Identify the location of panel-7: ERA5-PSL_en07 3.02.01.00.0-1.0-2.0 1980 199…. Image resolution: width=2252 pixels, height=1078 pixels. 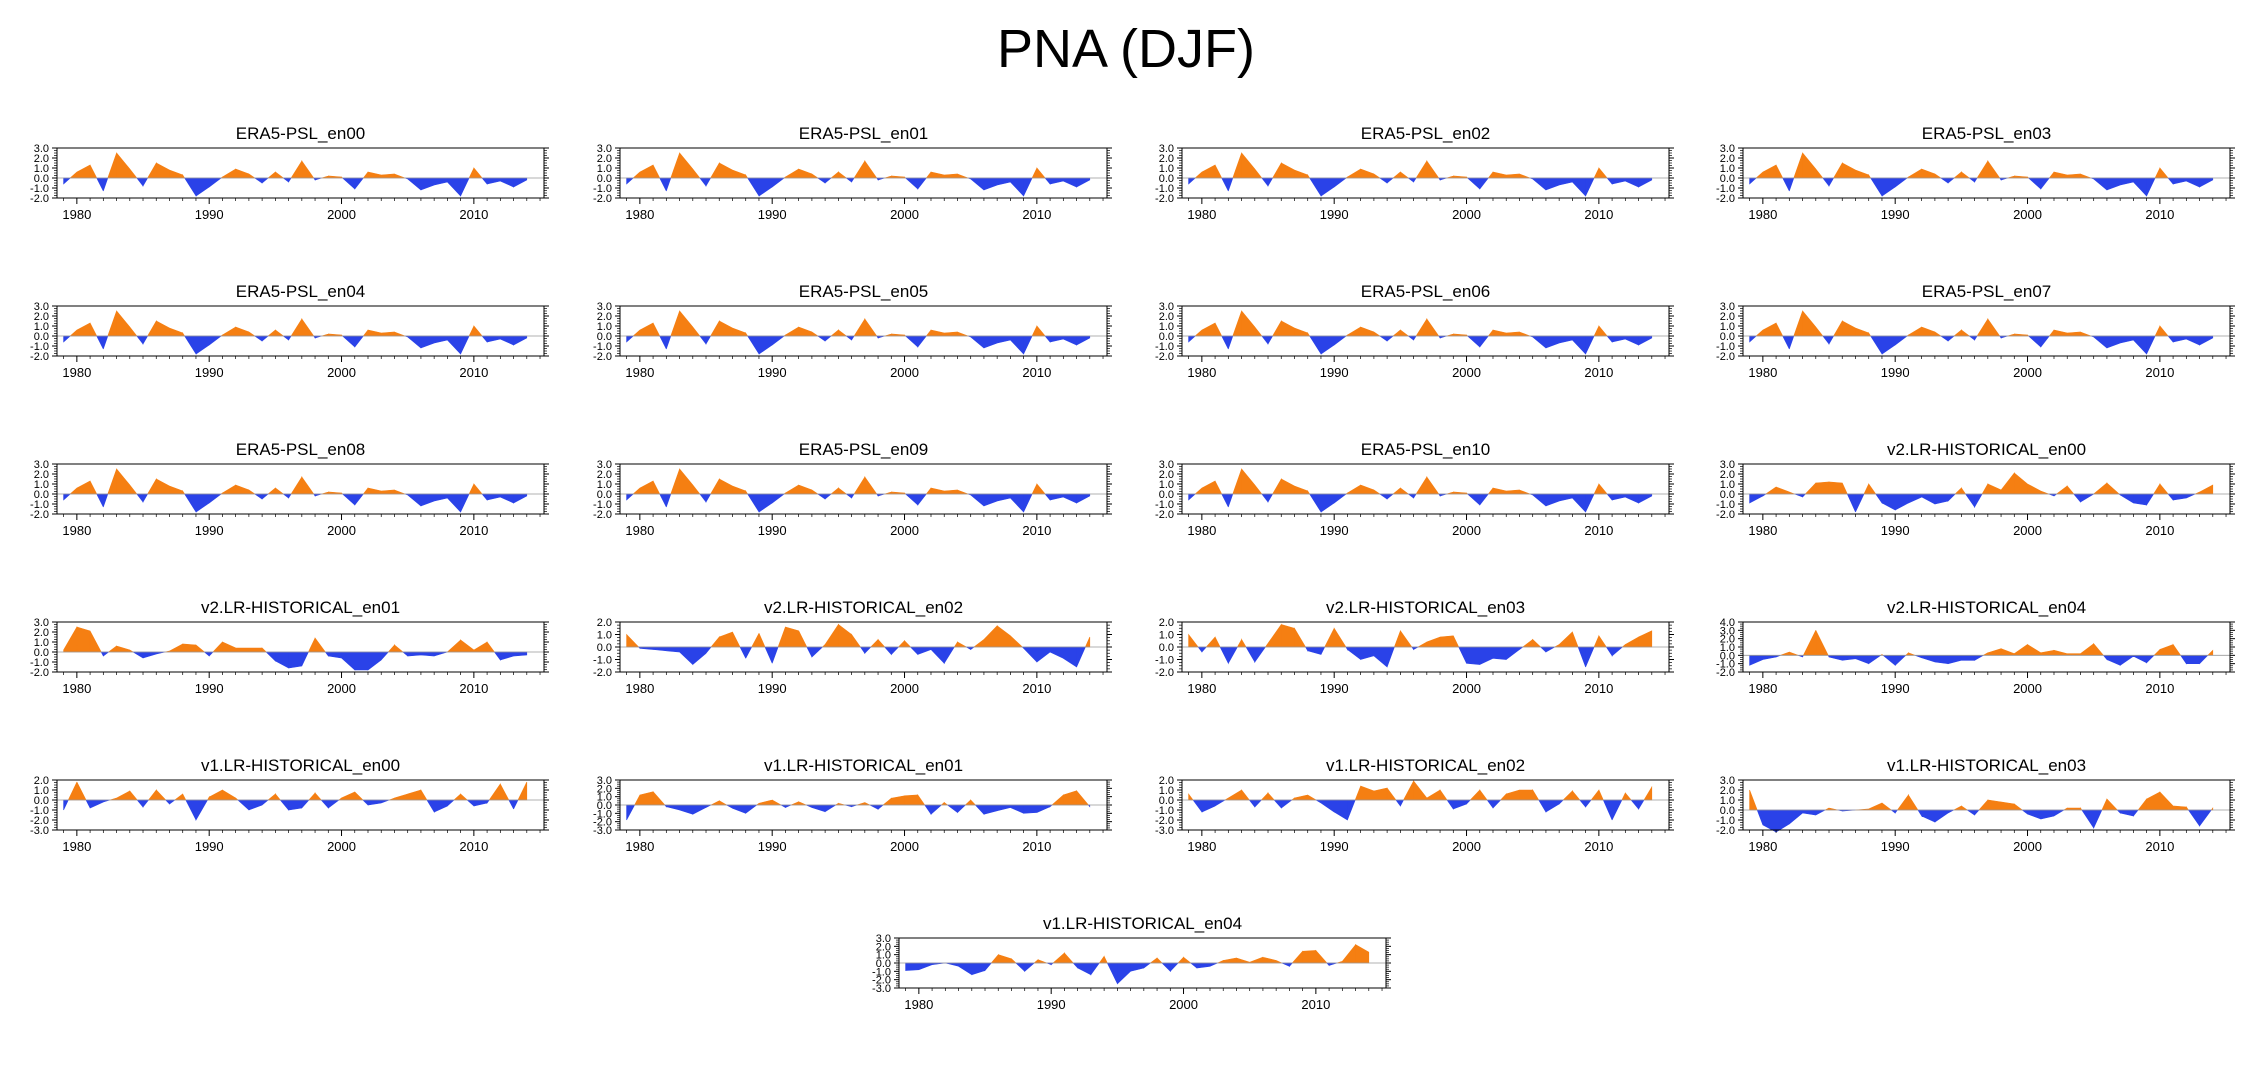
(1975, 331).